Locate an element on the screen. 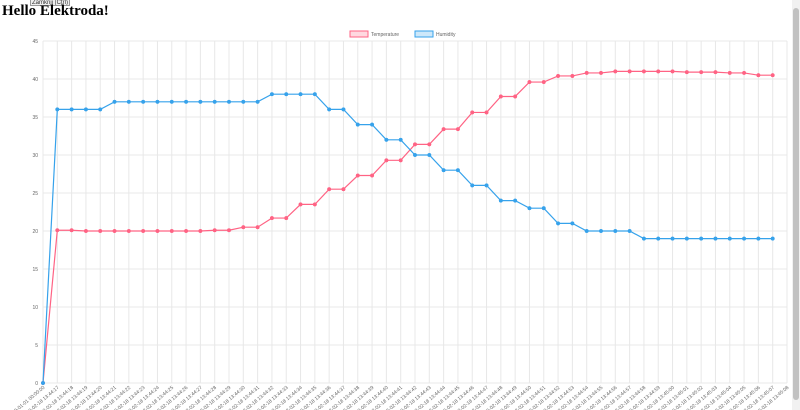 The image size is (800, 410). scrollbar-thumb is located at coordinates (796, 204).